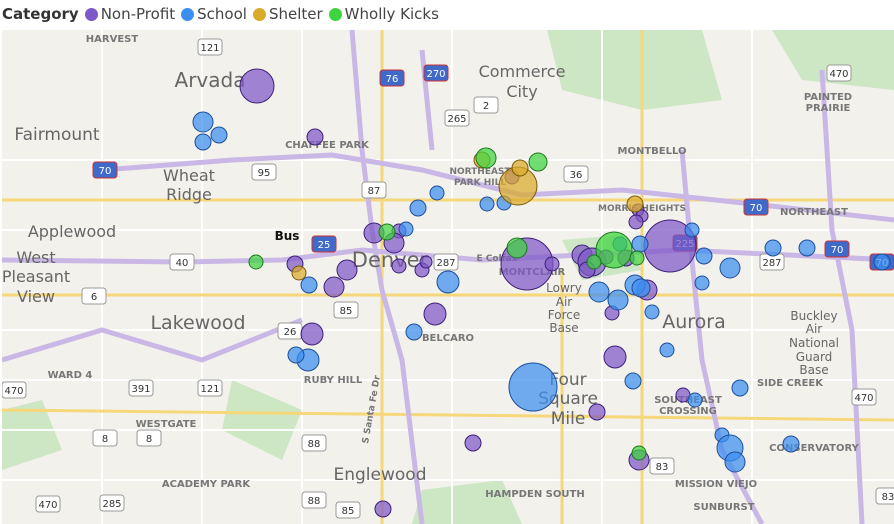 Image resolution: width=894 pixels, height=524 pixels. I want to click on legend-item: Non-Profit, so click(129, 14).